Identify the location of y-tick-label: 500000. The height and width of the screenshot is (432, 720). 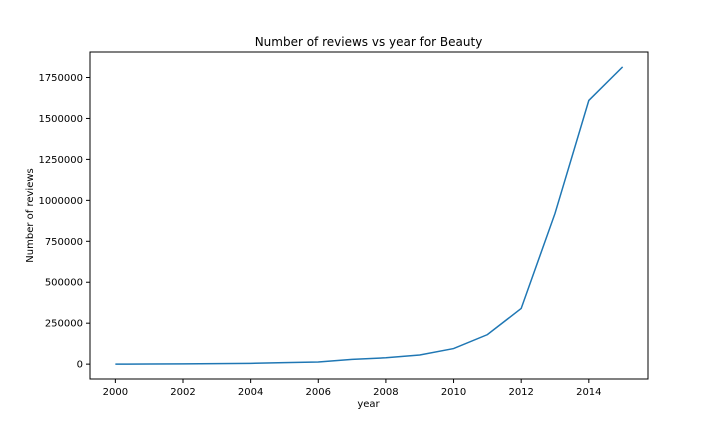
(64, 283).